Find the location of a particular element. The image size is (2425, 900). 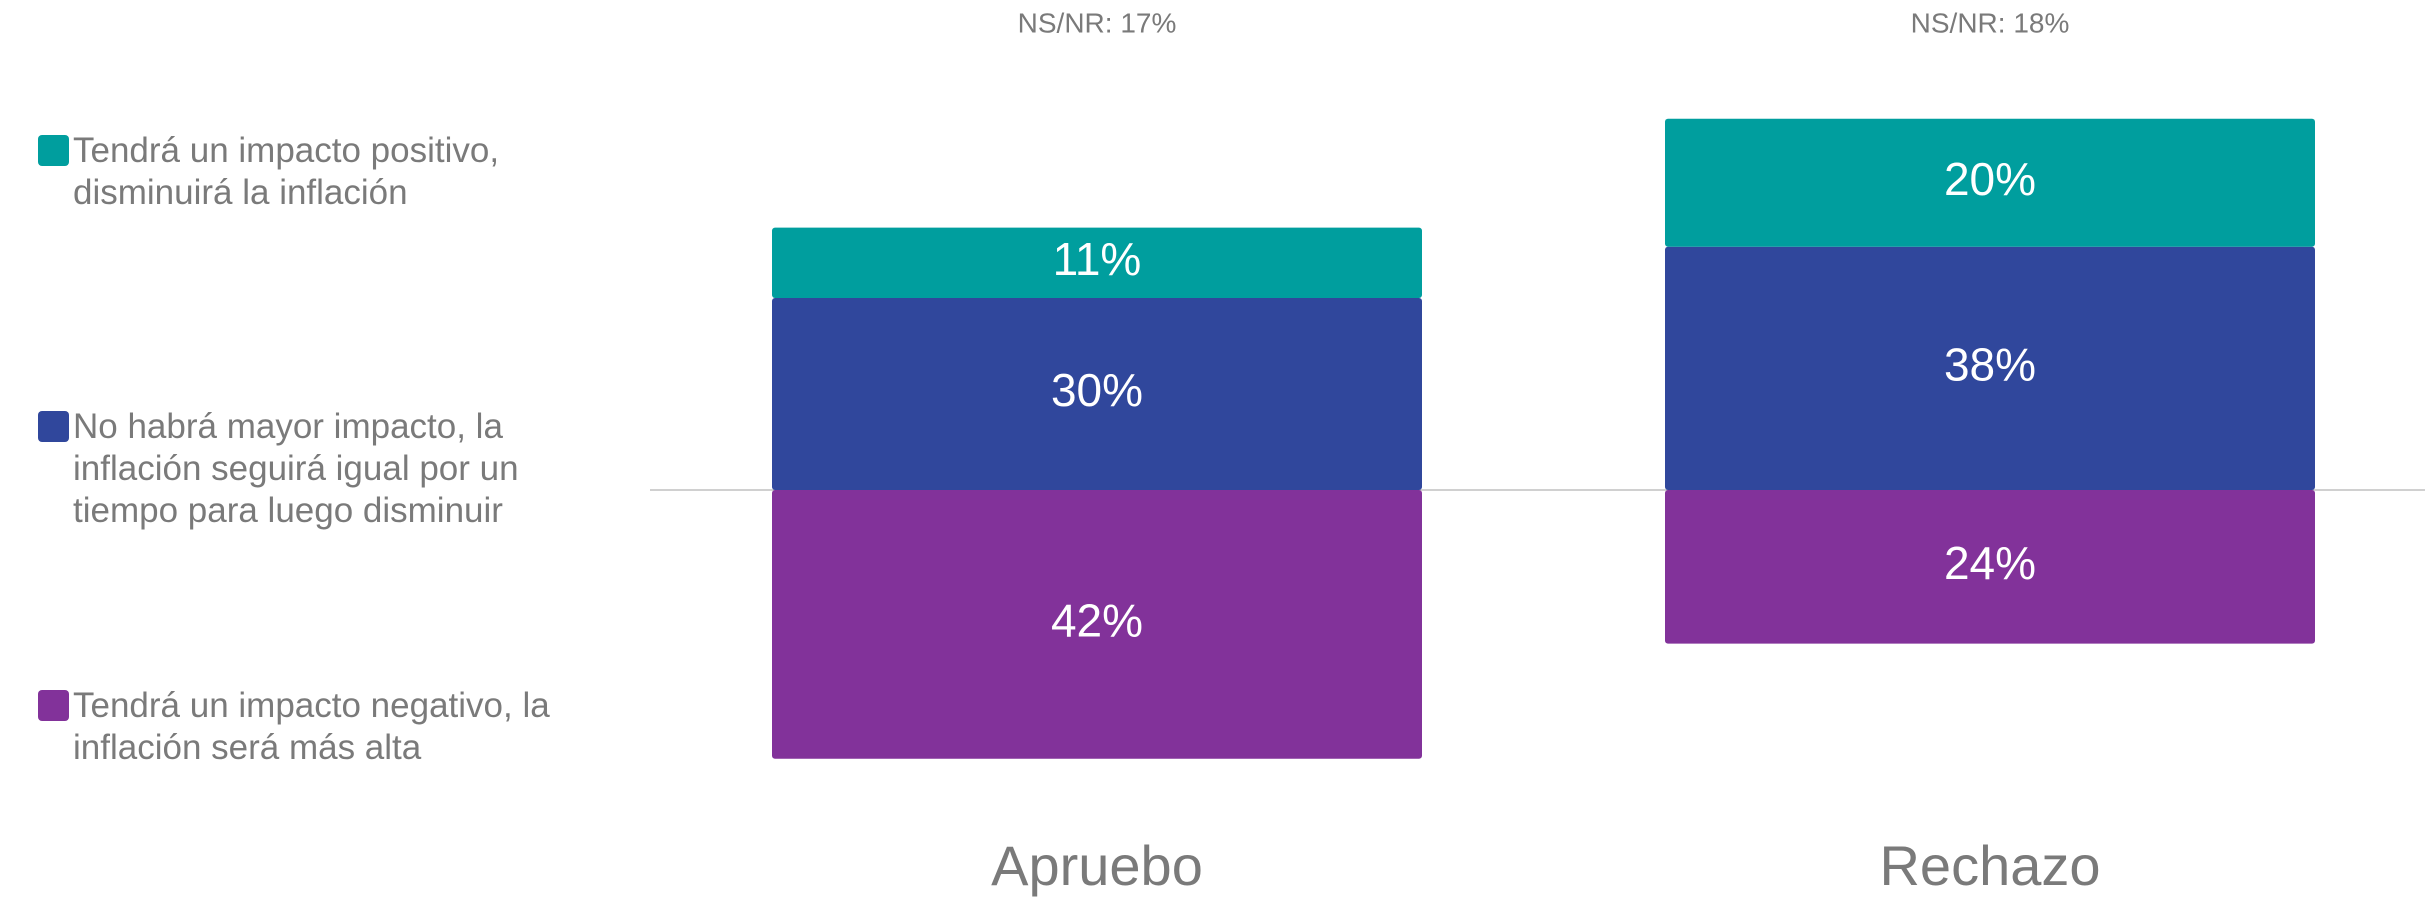

value-label: 24% is located at coordinates (1990, 563).